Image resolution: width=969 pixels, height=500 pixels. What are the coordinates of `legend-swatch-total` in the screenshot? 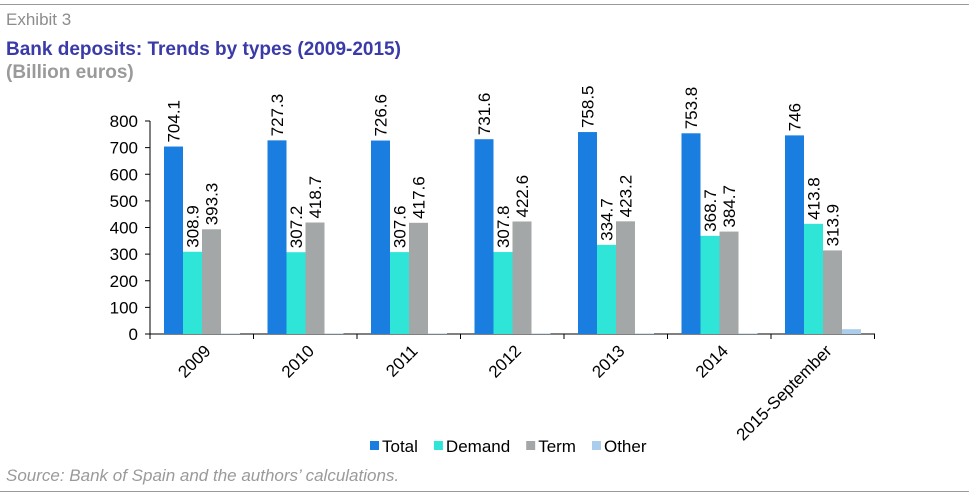 It's located at (374, 445).